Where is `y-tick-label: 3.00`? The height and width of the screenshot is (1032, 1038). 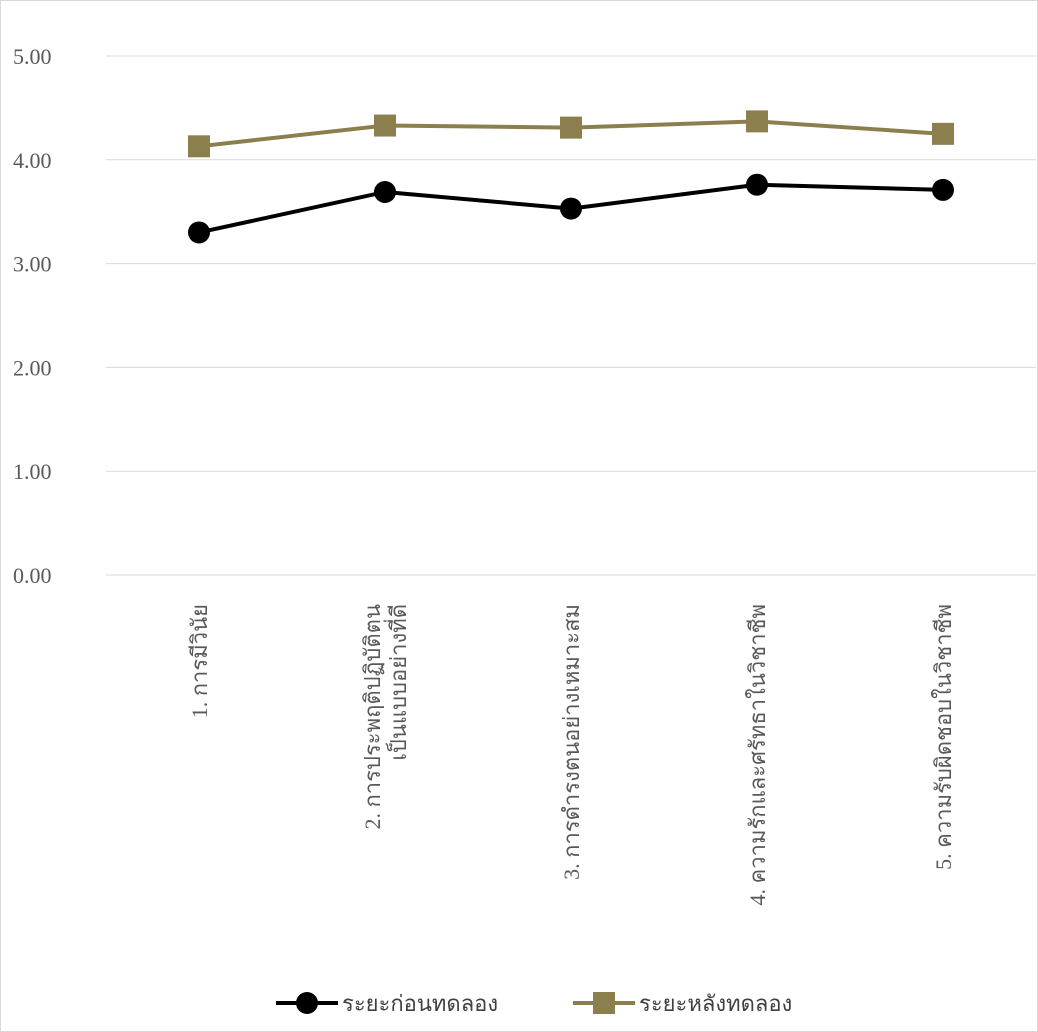 y-tick-label: 3.00 is located at coordinates (32, 264).